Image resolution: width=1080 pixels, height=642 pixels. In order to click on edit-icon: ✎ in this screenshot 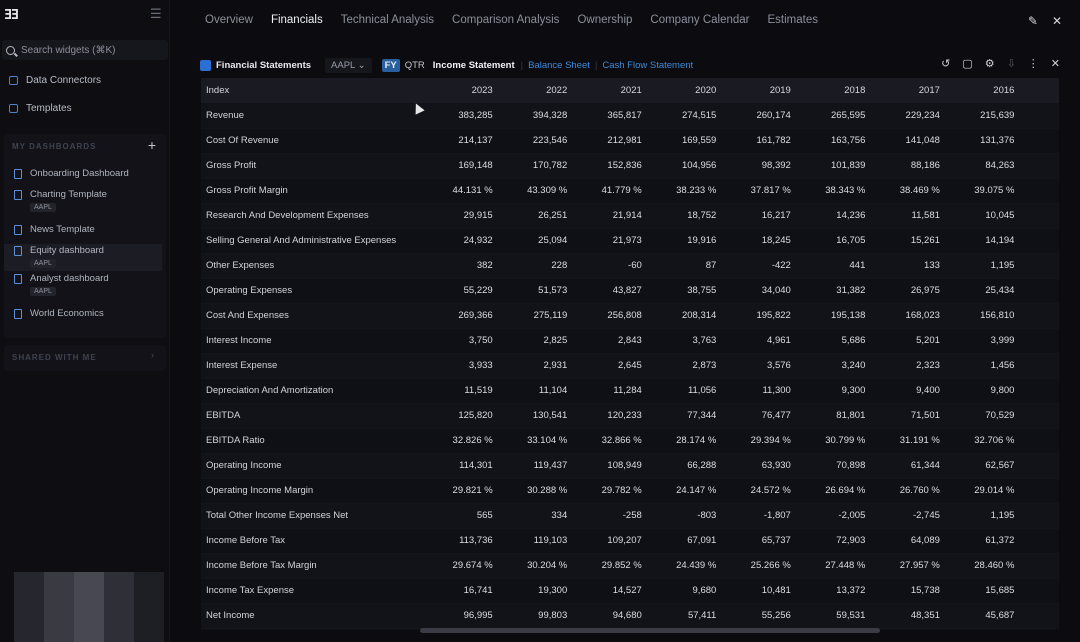, I will do `click(1032, 21)`.